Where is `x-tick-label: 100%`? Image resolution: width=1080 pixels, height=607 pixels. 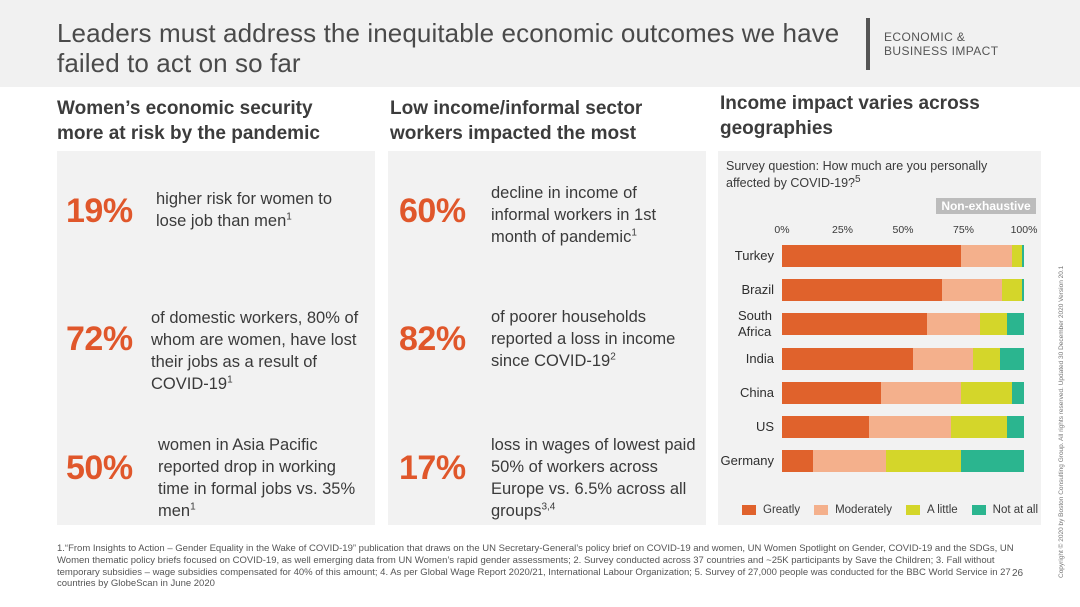
x-tick-label: 100% is located at coordinates (1024, 230).